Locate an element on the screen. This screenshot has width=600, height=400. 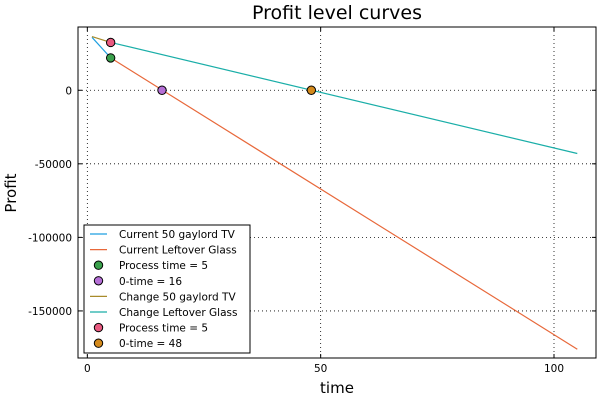
x-tick-label: 100 is located at coordinates (554, 369).